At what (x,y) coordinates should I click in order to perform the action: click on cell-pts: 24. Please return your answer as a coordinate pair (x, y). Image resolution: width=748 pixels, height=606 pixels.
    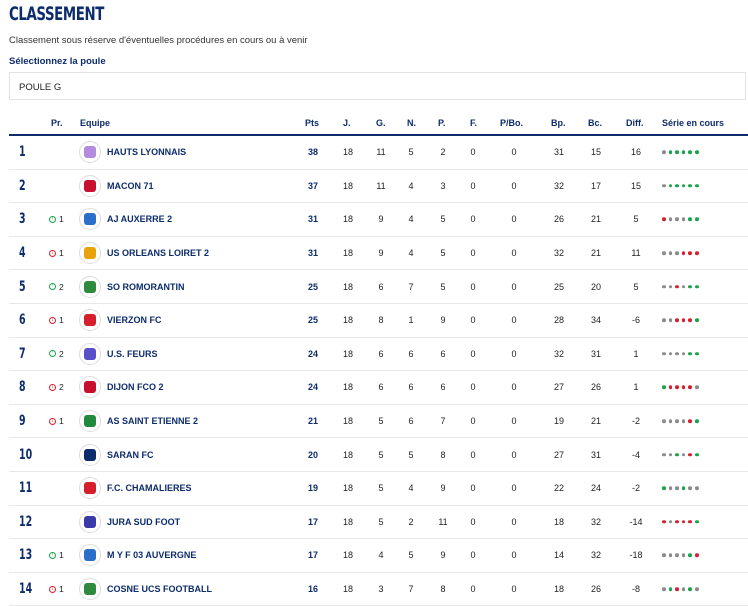
    Looking at the image, I should click on (312, 387).